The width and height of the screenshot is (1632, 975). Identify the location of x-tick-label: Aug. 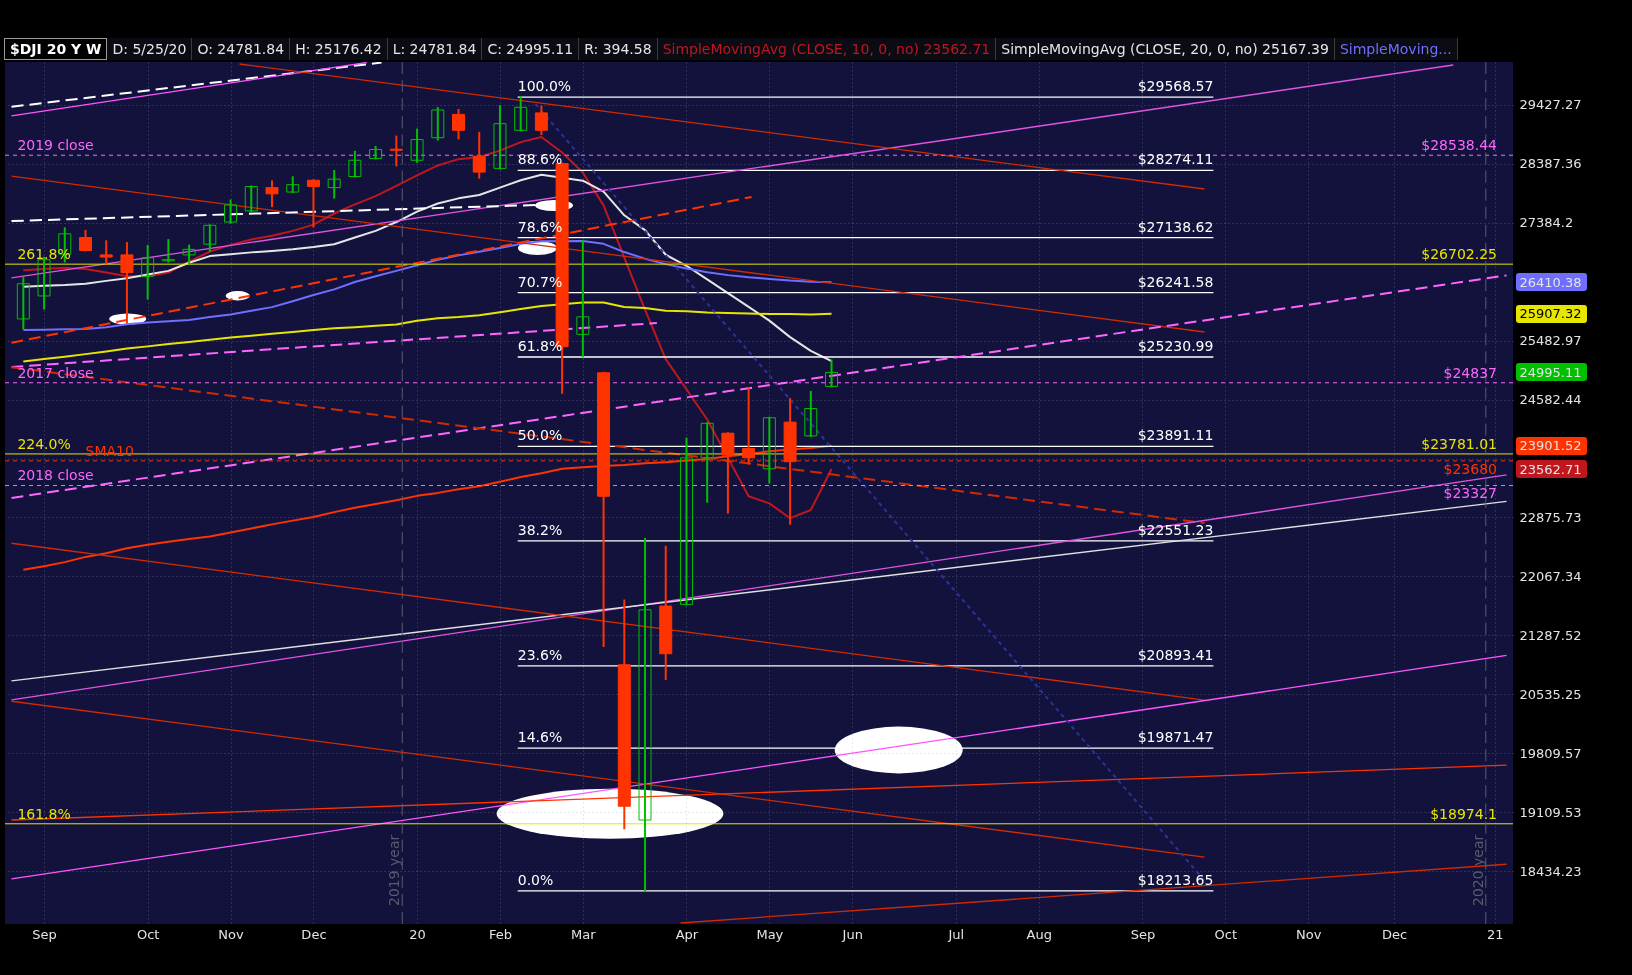
(1039, 934).